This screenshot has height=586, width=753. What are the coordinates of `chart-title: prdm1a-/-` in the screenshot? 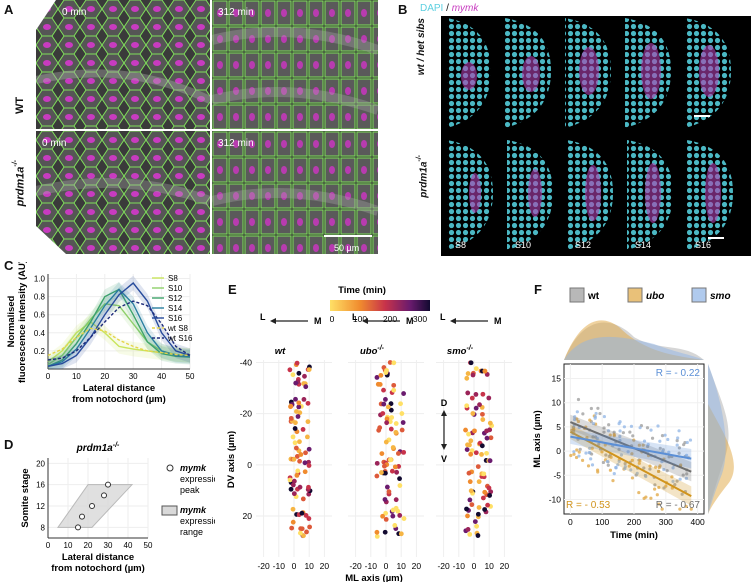 It's located at (98, 448).